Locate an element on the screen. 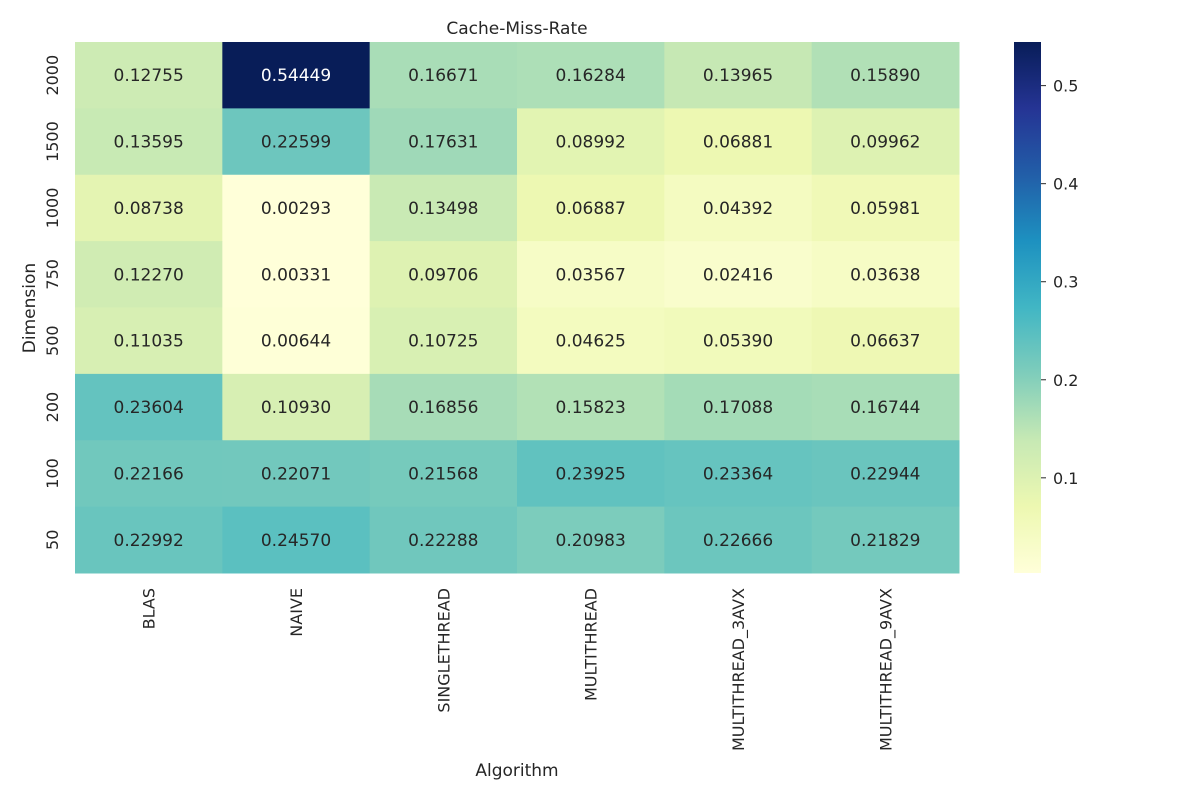 This screenshot has height=804, width=1200. heatmap-cell: 0.22166 is located at coordinates (149, 474).